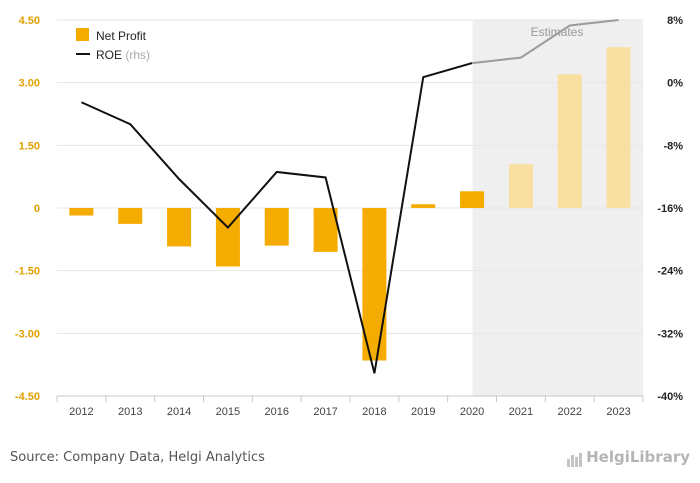 This screenshot has height=483, width=700. Describe the element at coordinates (29, 21) in the screenshot. I see `y-tick-label-left: 4.50` at that location.